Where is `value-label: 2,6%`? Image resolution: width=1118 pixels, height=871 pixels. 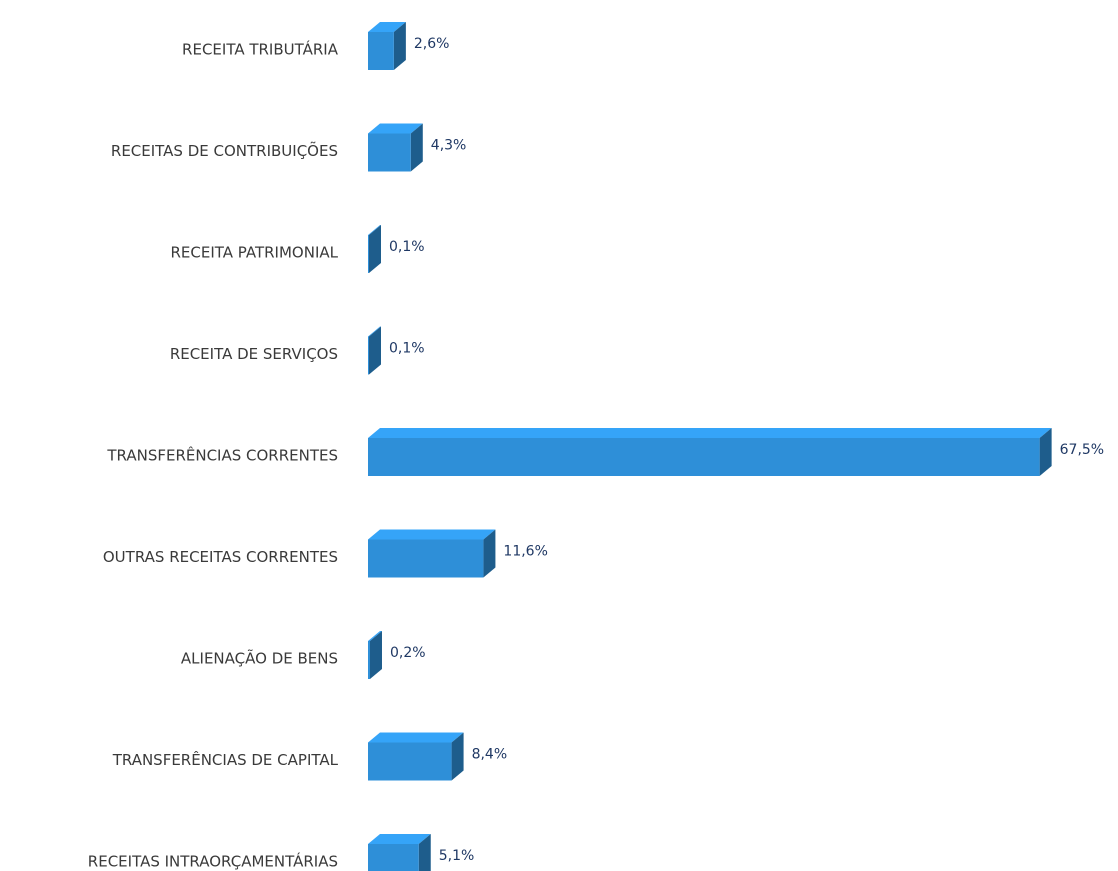
value-label: 2,6% is located at coordinates (432, 44).